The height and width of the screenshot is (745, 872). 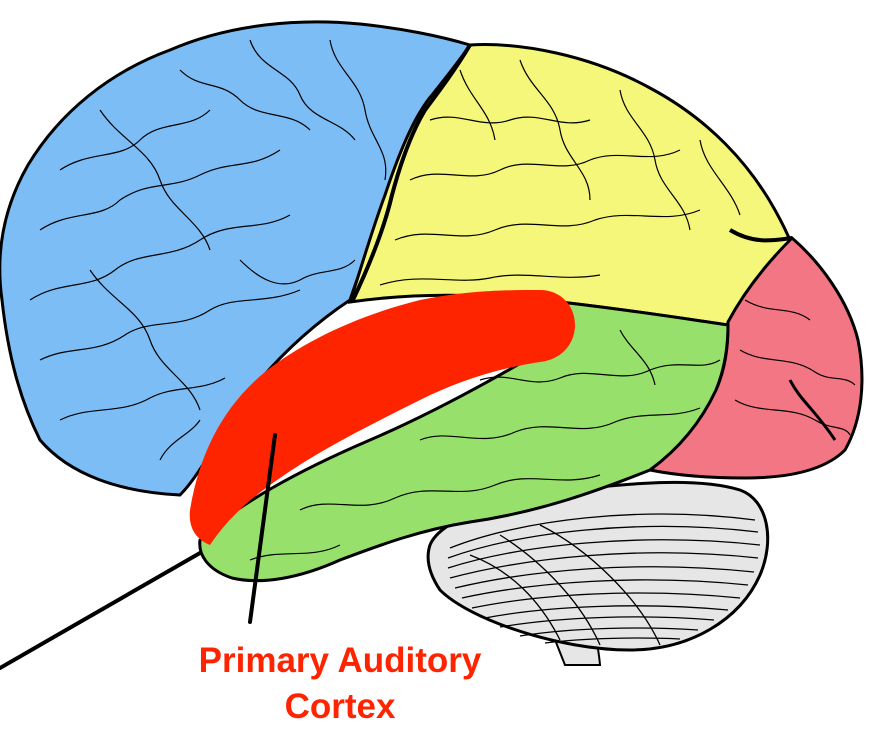 I want to click on cerebellum, so click(x=598, y=566).